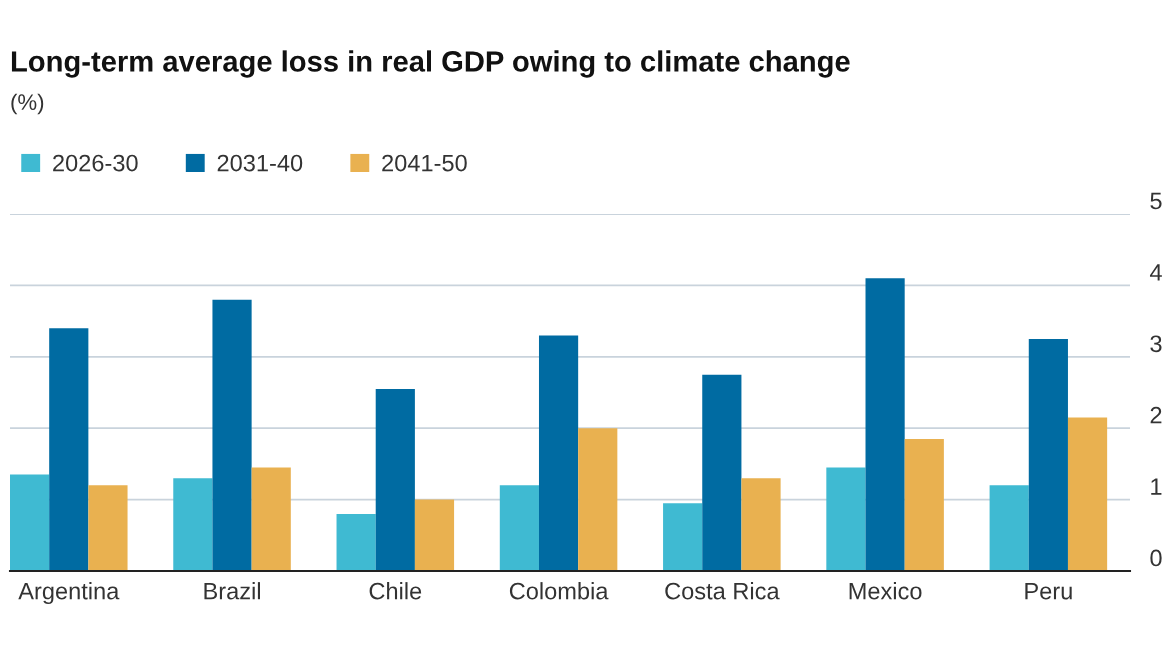 The image size is (1167, 652). I want to click on chart-subtitle: (%), so click(27, 104).